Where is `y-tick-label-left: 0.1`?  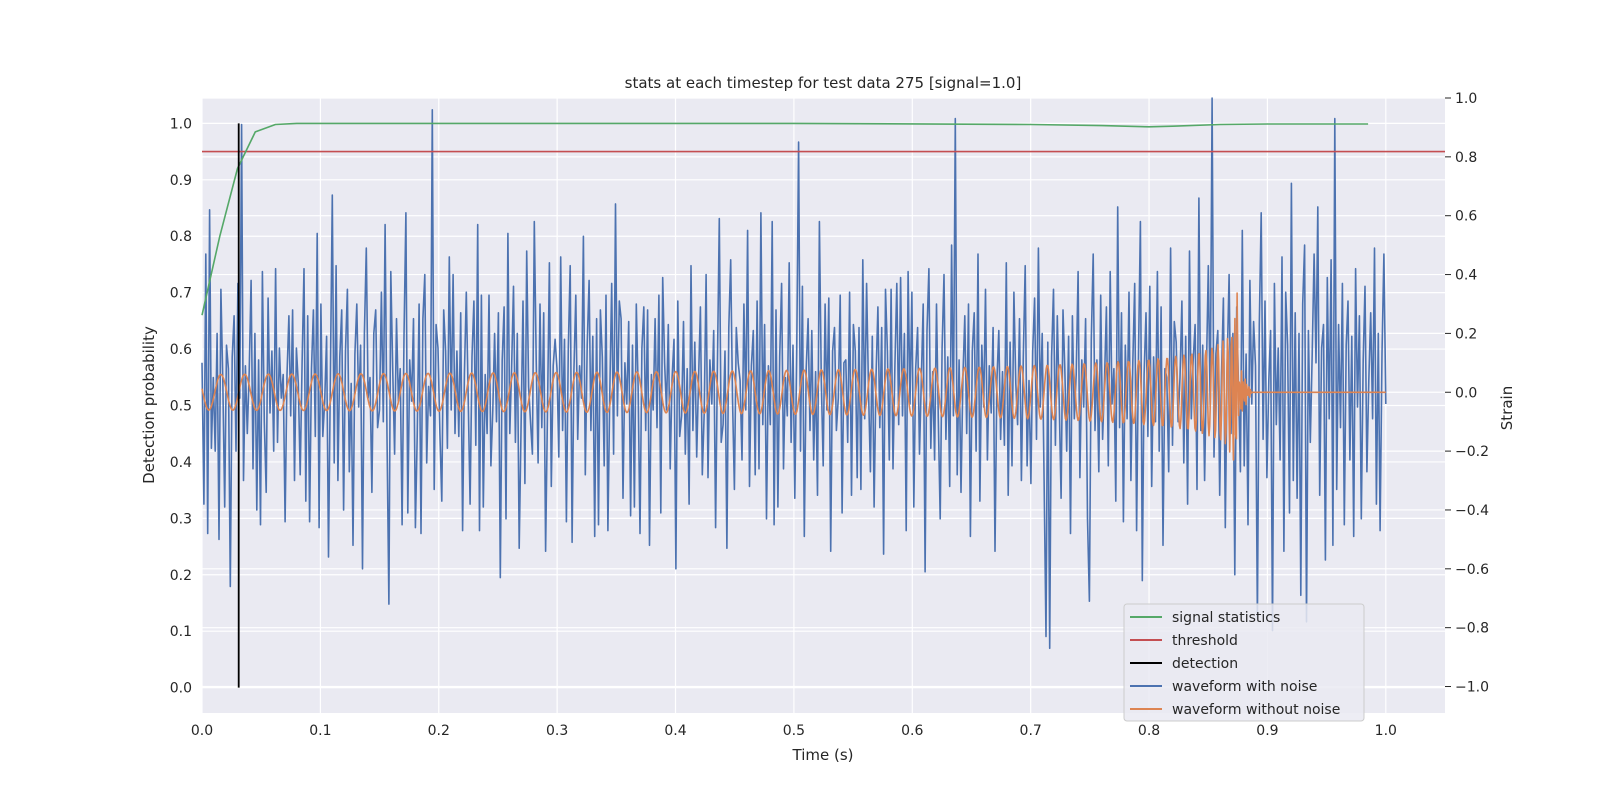 y-tick-label-left: 0.1 is located at coordinates (181, 632).